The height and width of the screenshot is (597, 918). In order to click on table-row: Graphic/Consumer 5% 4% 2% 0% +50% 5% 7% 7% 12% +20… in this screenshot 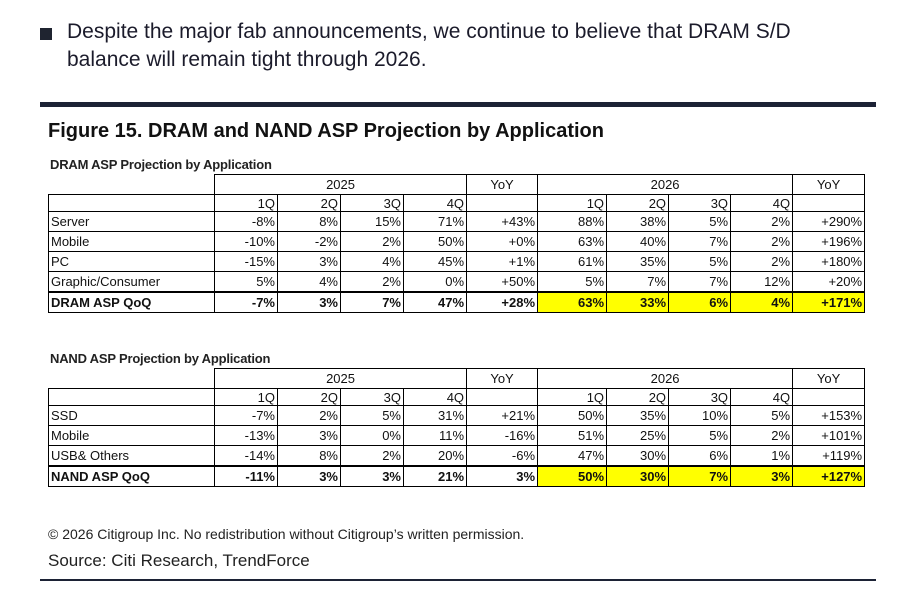, I will do `click(457, 282)`.